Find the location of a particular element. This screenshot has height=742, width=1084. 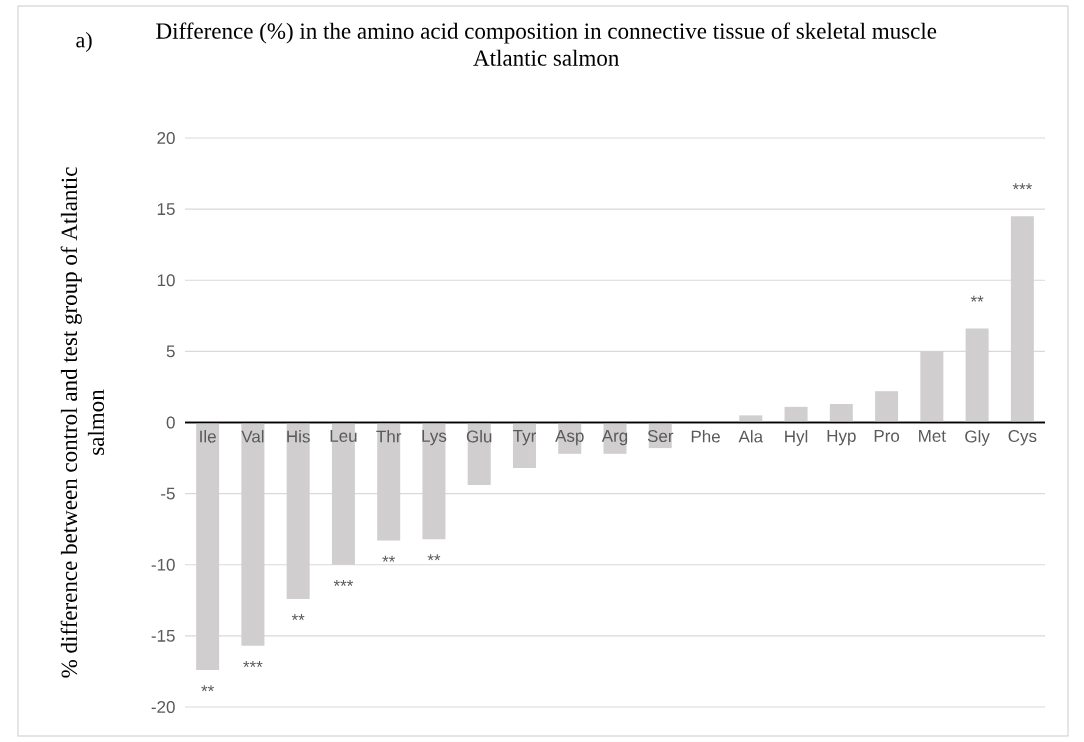

x-tick-label: Thr is located at coordinates (389, 436).